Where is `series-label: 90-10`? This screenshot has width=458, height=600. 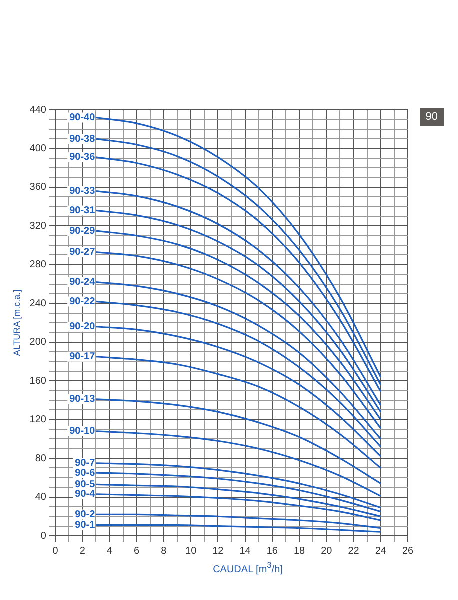
series-label: 90-10 is located at coordinates (83, 432).